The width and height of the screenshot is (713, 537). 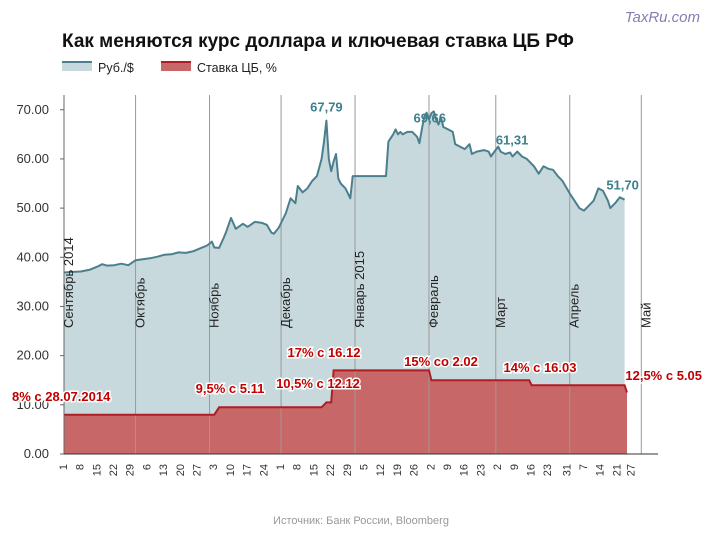 What do you see at coordinates (164, 470) in the screenshot?
I see `x-tick-label: 13` at bounding box center [164, 470].